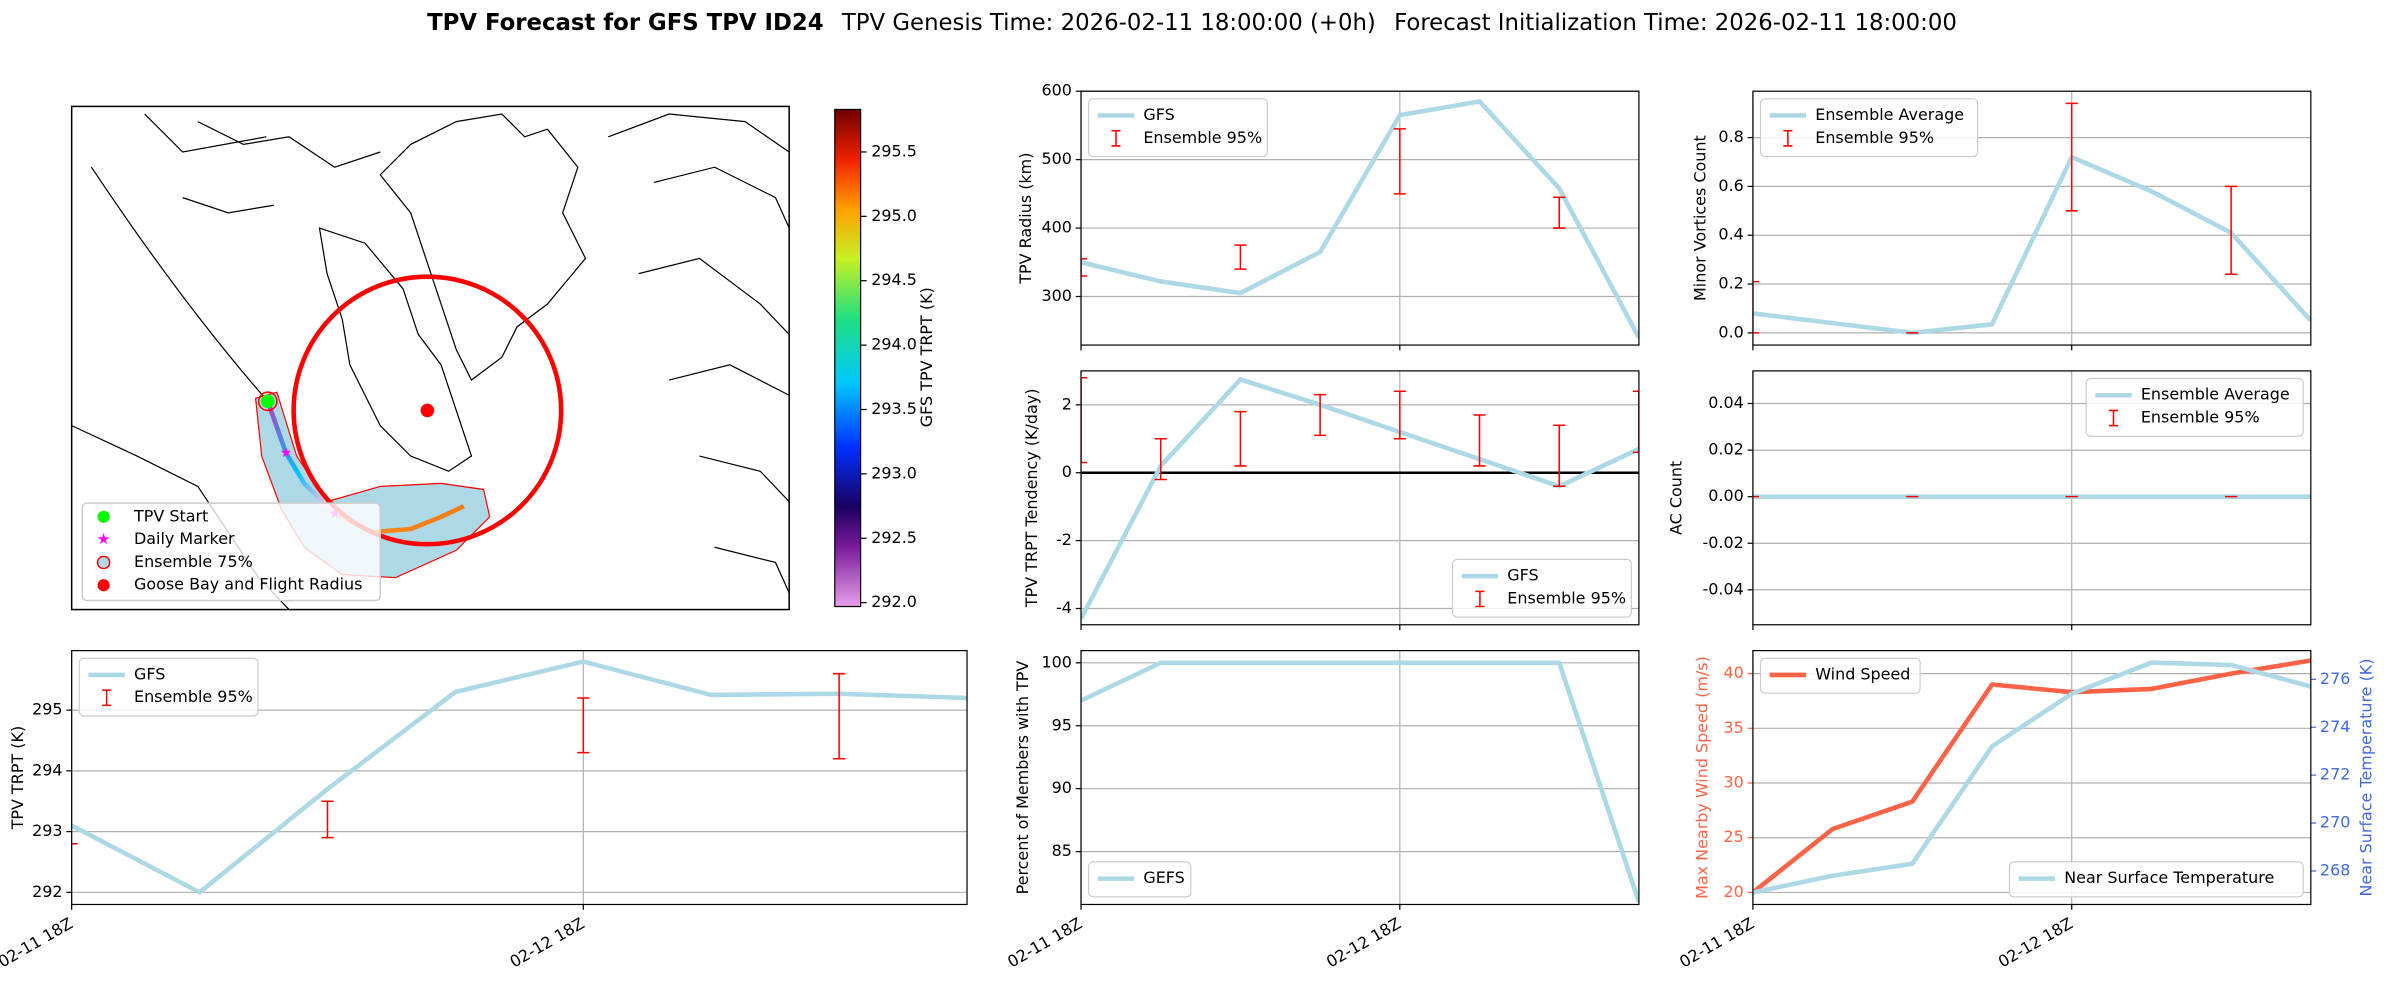  Describe the element at coordinates (894, 215) in the screenshot. I see `colorbar-tick-label: 295.0` at that location.